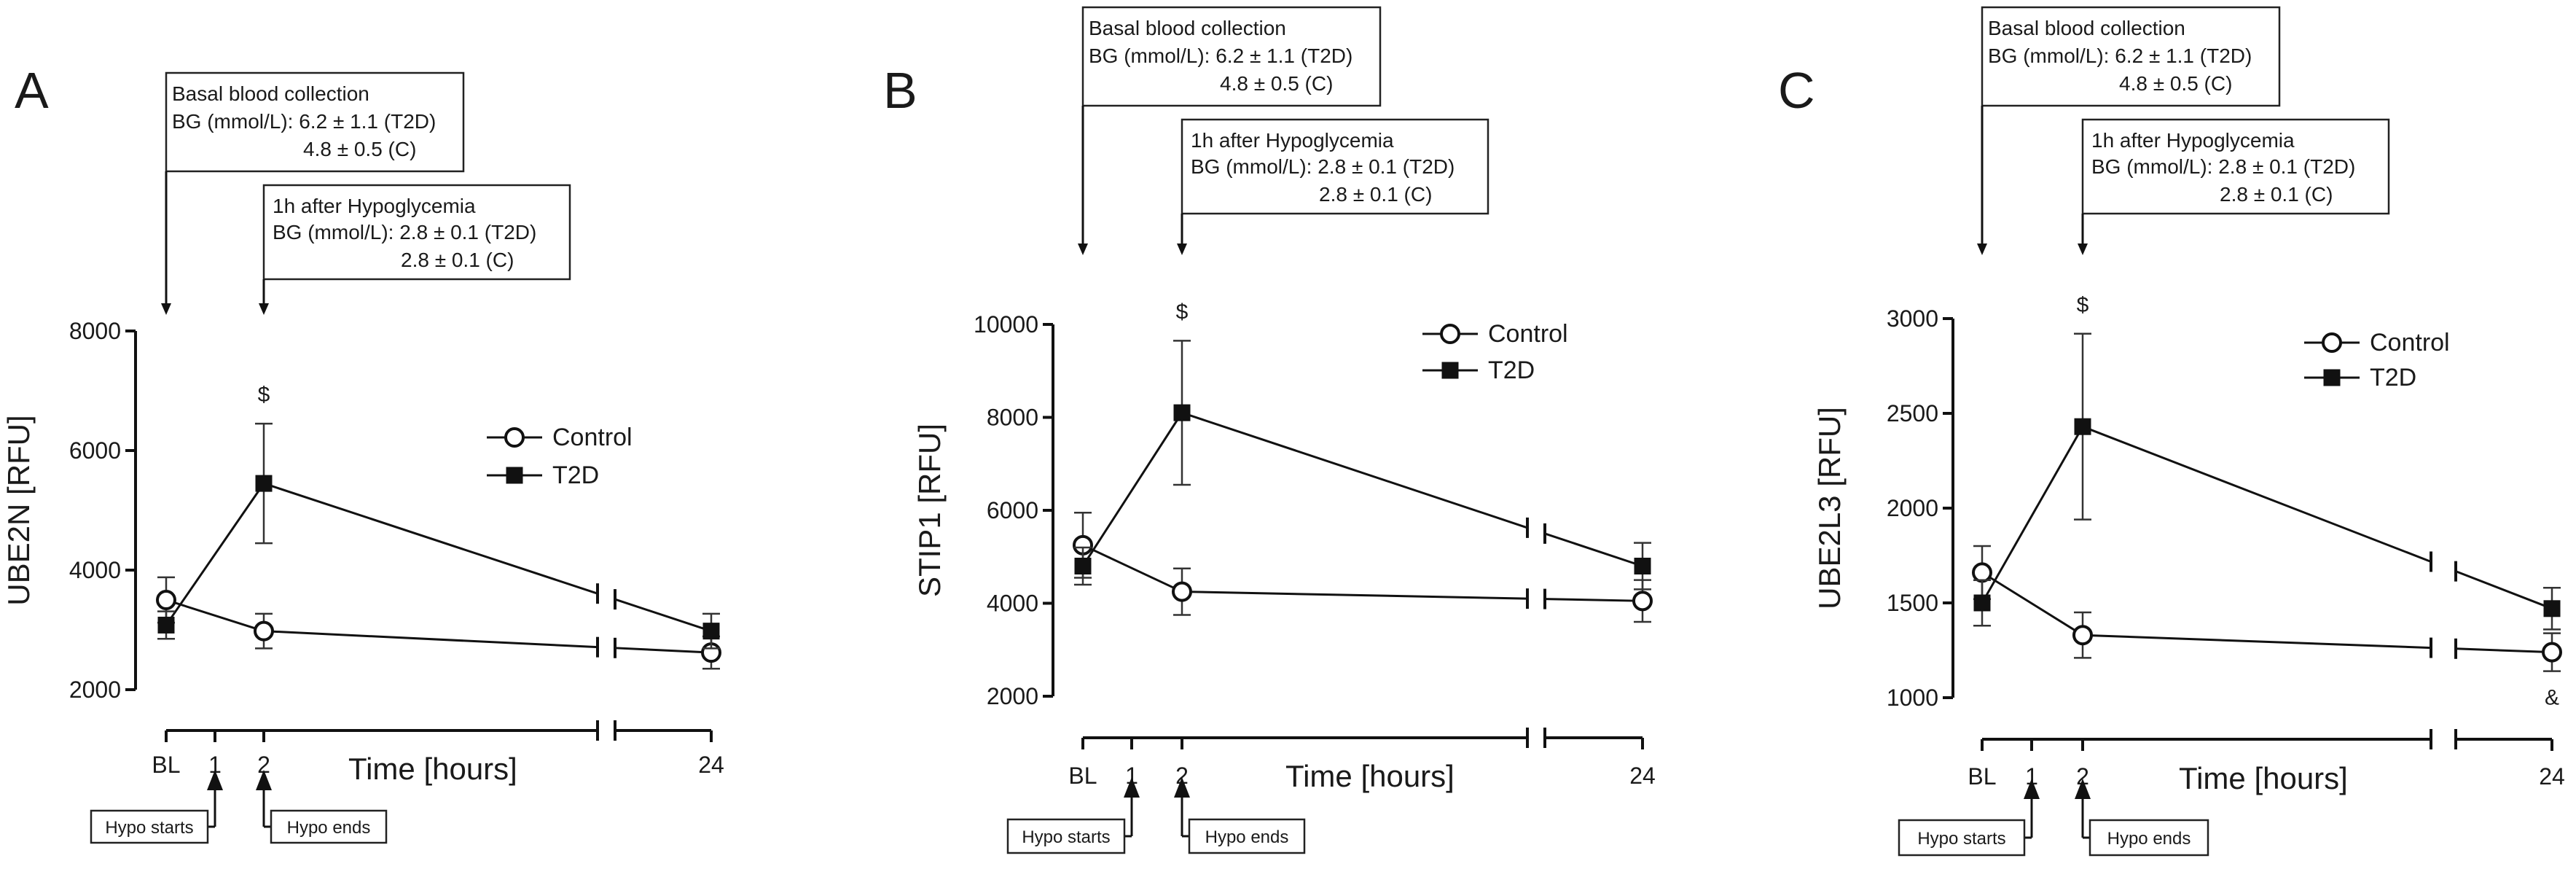 This screenshot has width=2576, height=869. Describe the element at coordinates (929, 510) in the screenshot. I see `y-axis-label: STIP1 [RFU]` at that location.